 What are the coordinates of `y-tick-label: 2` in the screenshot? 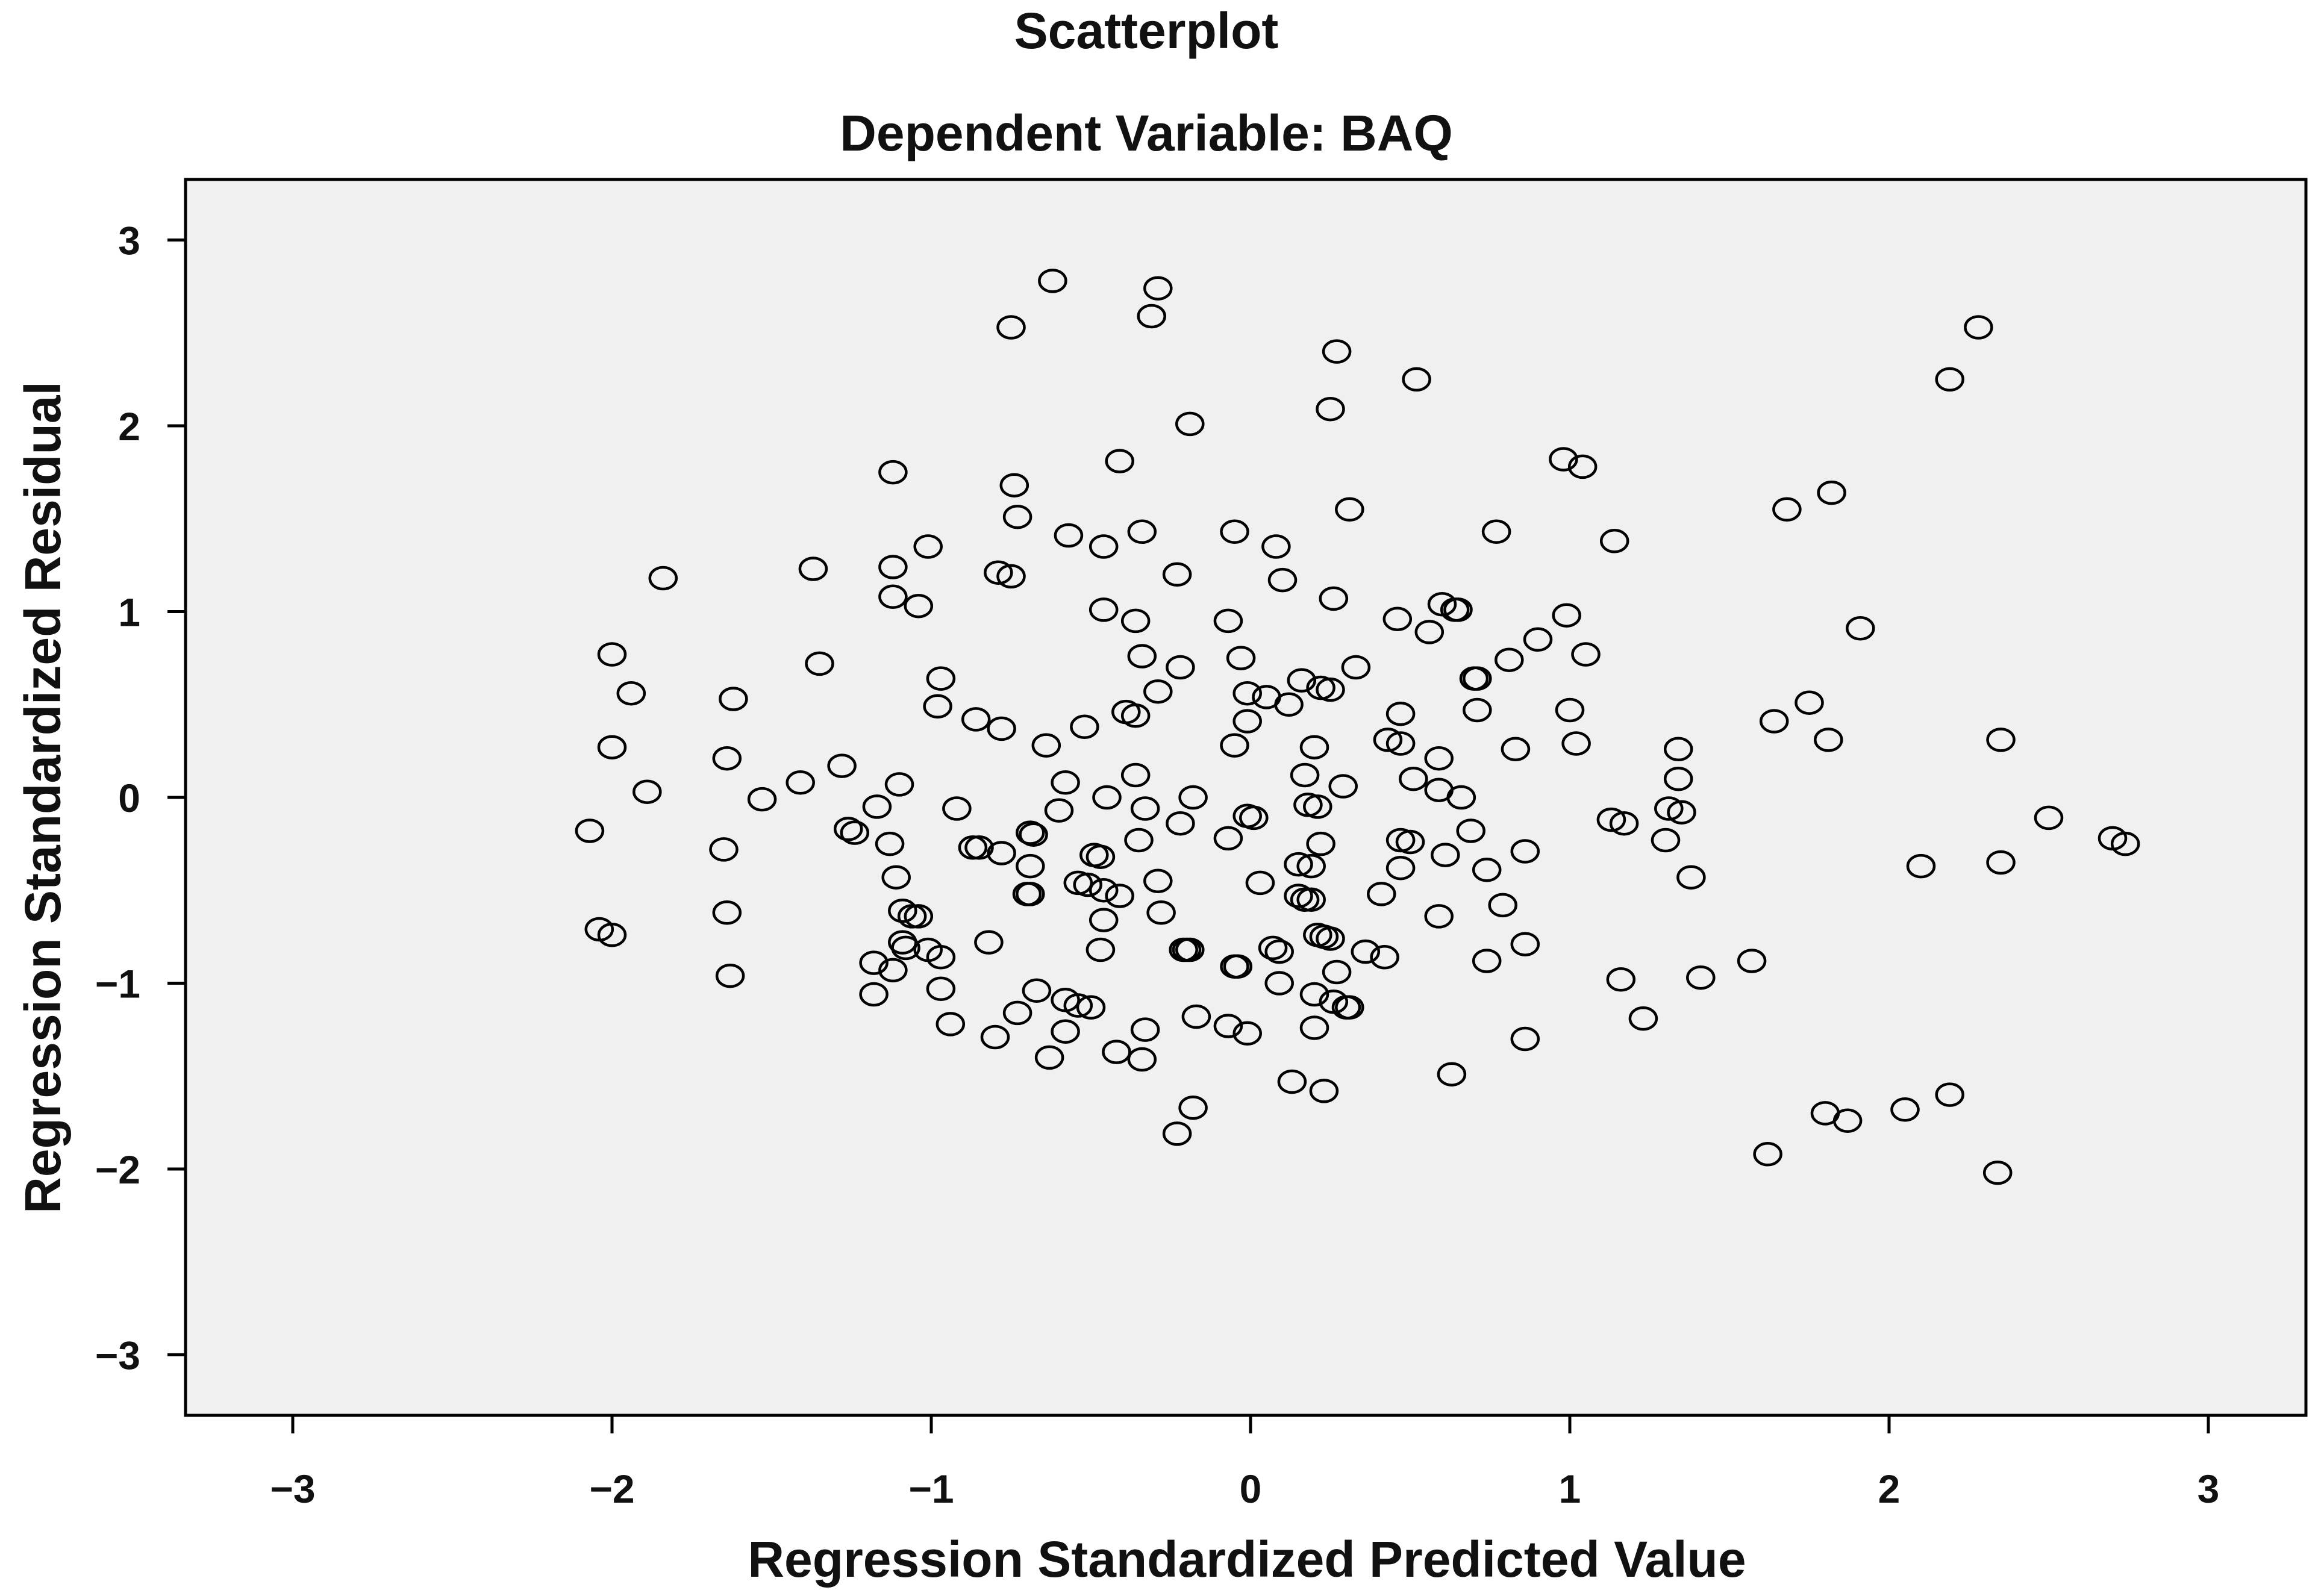 It's located at (129, 427).